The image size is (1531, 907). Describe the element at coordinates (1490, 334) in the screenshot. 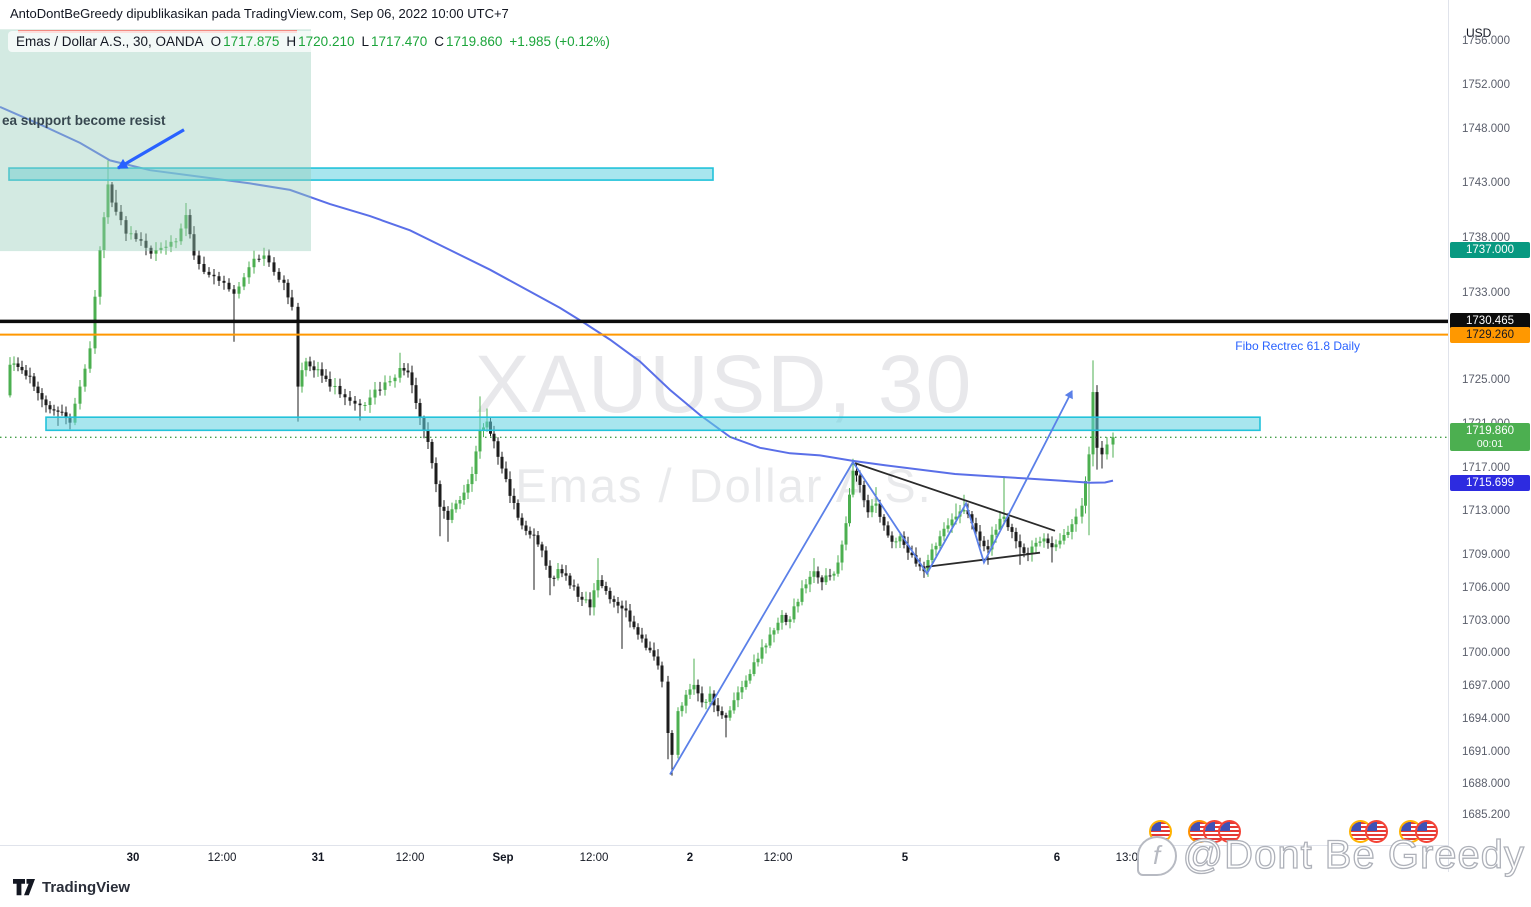

I see `price-badge-1729.260: 1729.260` at that location.